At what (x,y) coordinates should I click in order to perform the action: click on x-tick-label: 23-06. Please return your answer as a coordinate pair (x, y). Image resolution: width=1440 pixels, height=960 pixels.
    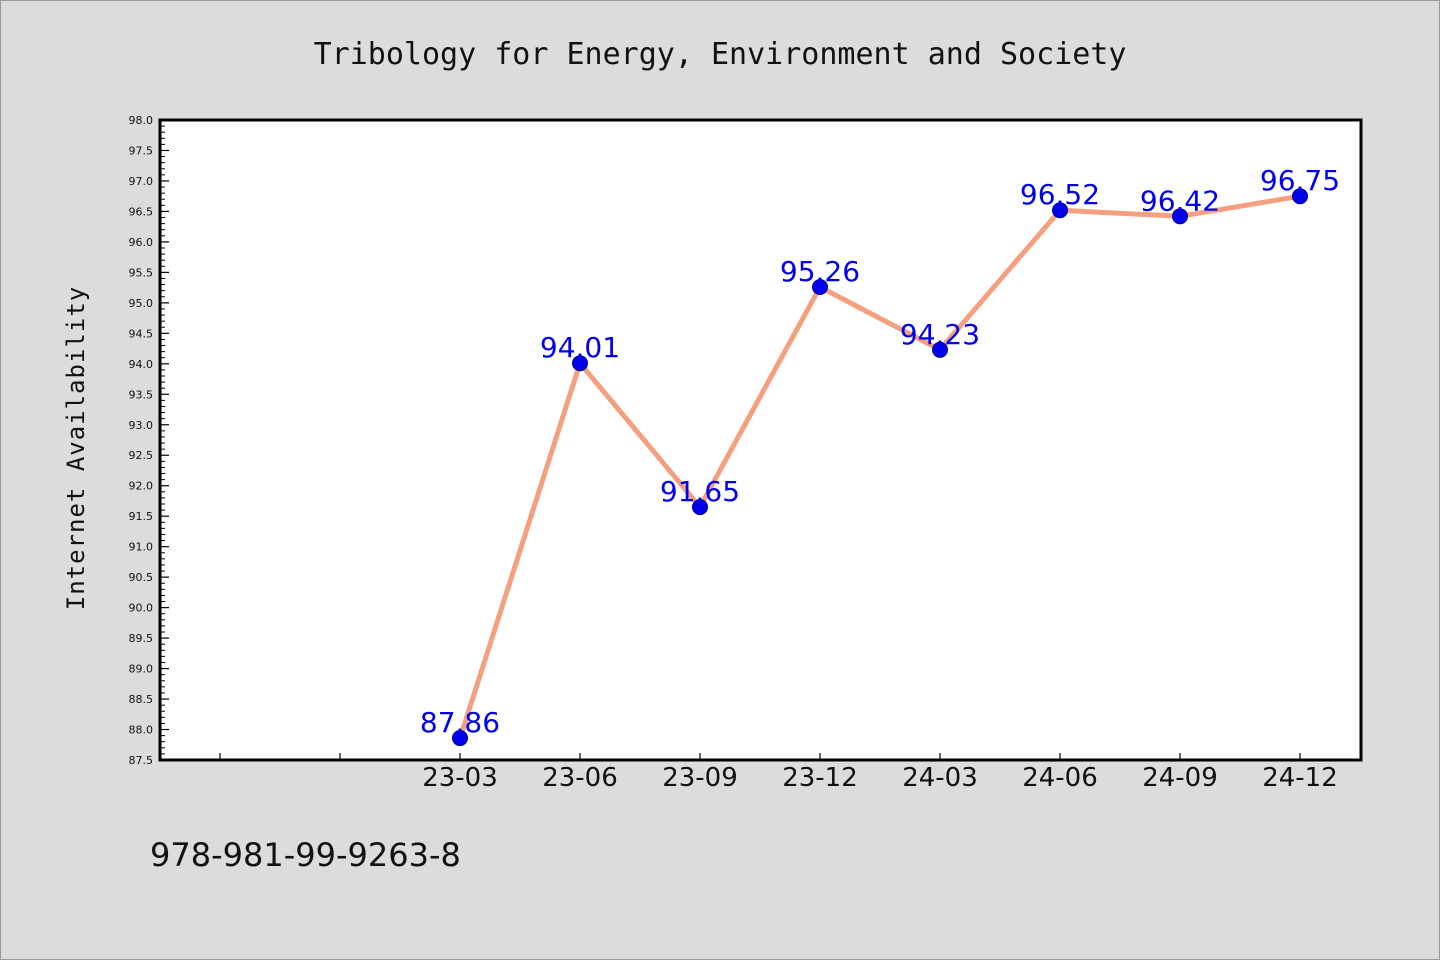
    Looking at the image, I should click on (580, 778).